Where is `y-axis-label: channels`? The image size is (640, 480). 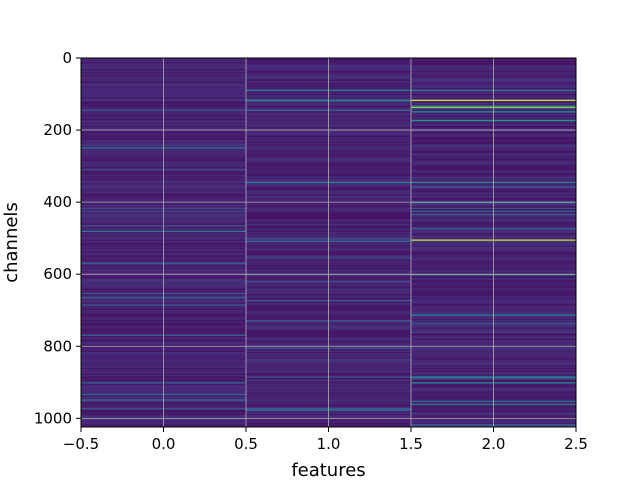
y-axis-label: channels is located at coordinates (11, 242).